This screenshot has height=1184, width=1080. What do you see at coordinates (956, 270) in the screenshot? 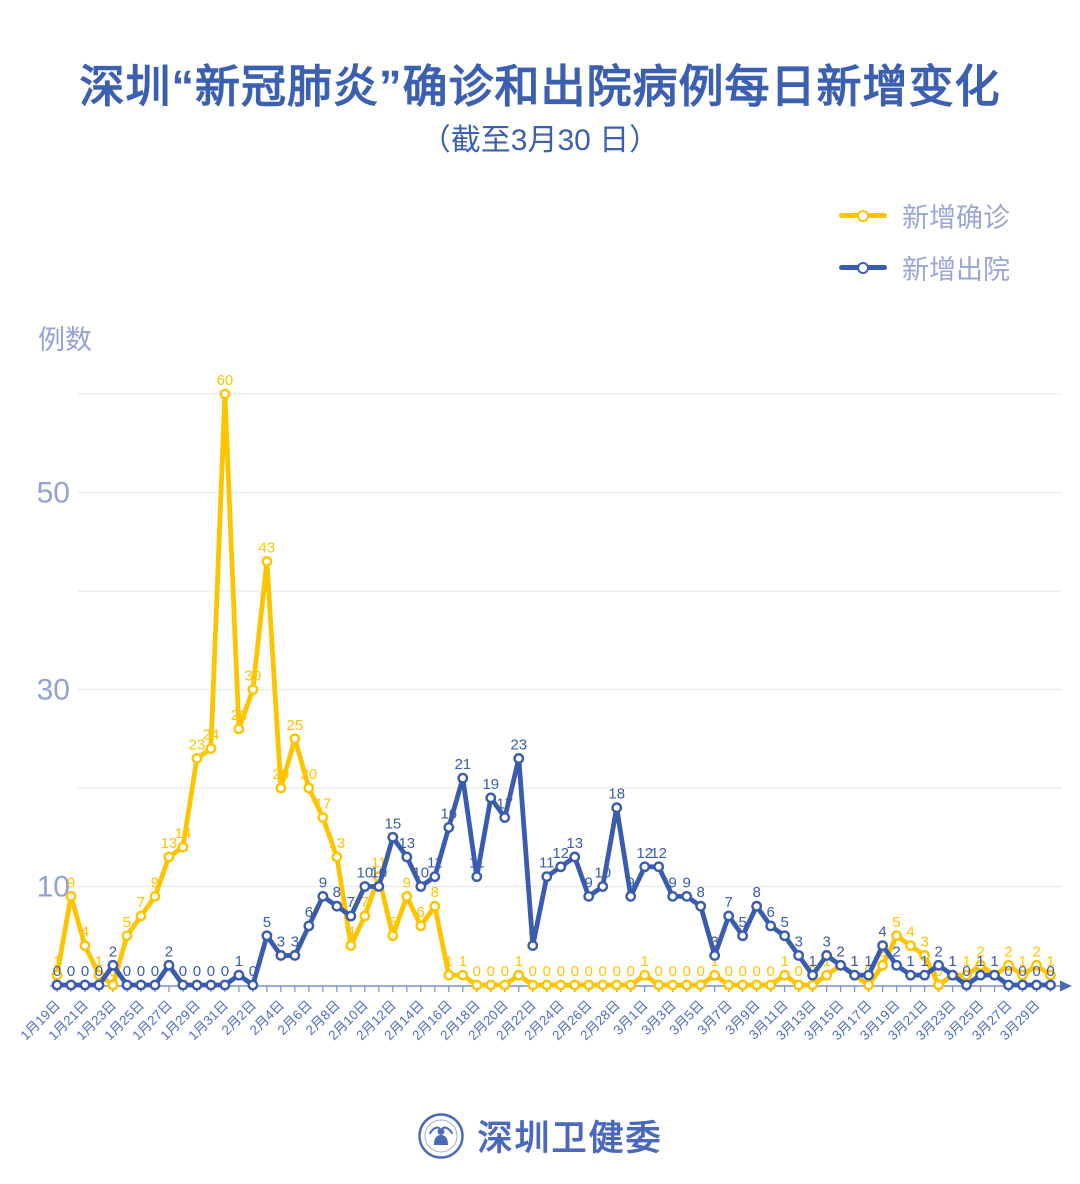
I see `legend-label-discharged: 新增出院` at bounding box center [956, 270].